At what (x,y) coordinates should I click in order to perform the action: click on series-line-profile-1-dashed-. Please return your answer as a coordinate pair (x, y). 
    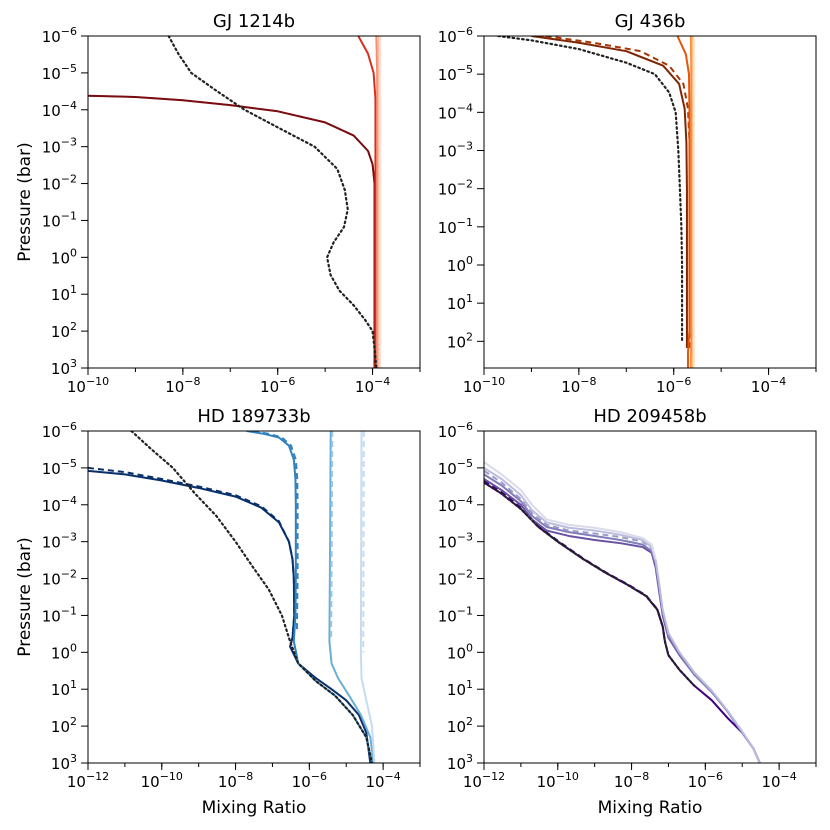
    Looking at the image, I should click on (575, 560).